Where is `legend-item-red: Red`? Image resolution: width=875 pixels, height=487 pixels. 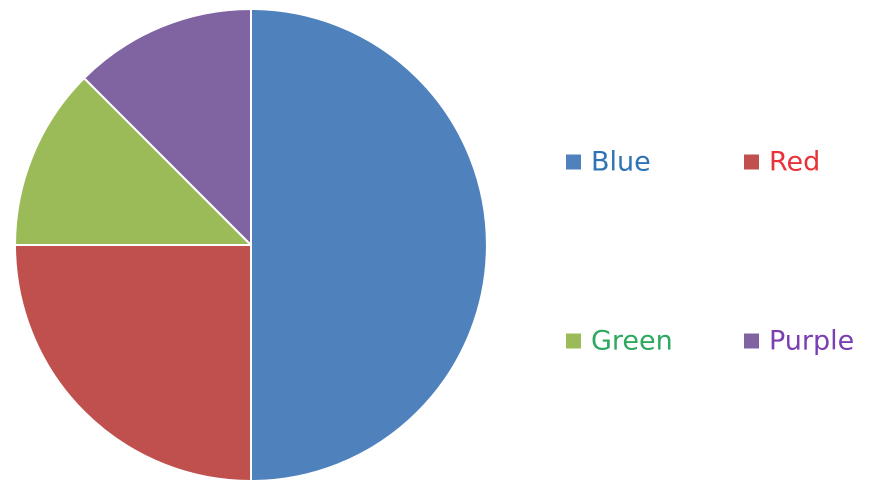 legend-item-red: Red is located at coordinates (782, 162).